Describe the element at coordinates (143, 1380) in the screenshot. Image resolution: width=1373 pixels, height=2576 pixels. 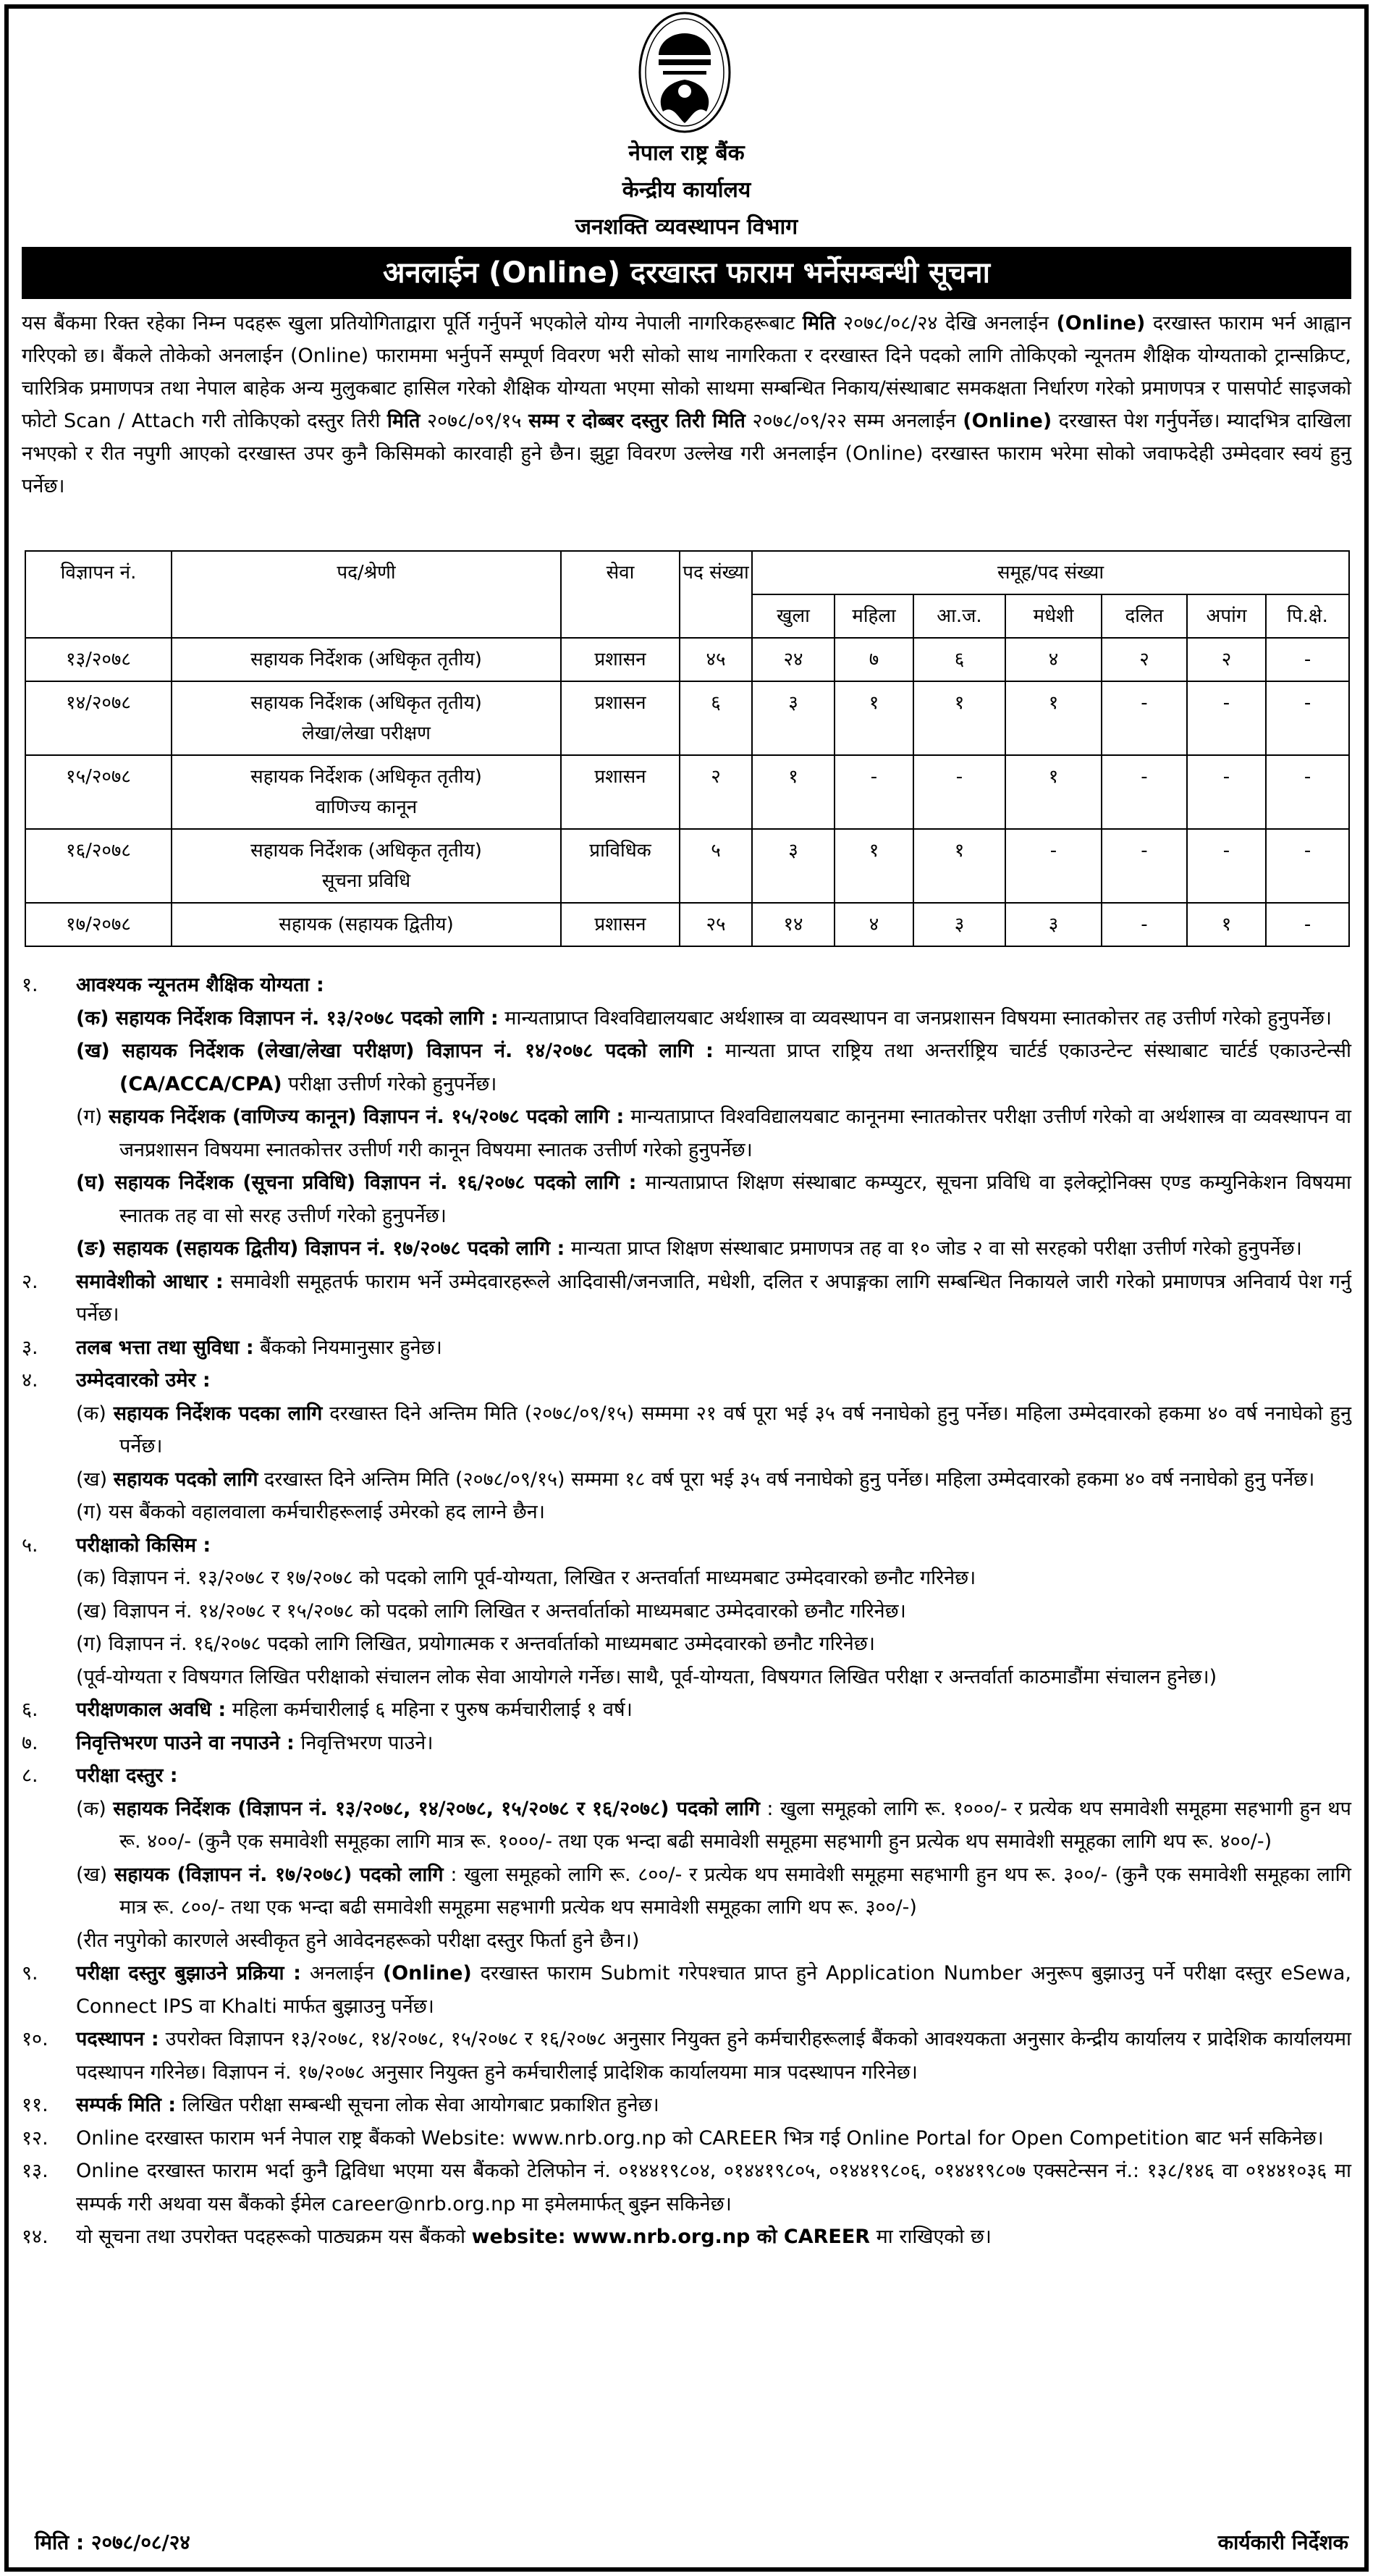
I see `text-segment: उम्मेदवारको उमेर :` at that location.